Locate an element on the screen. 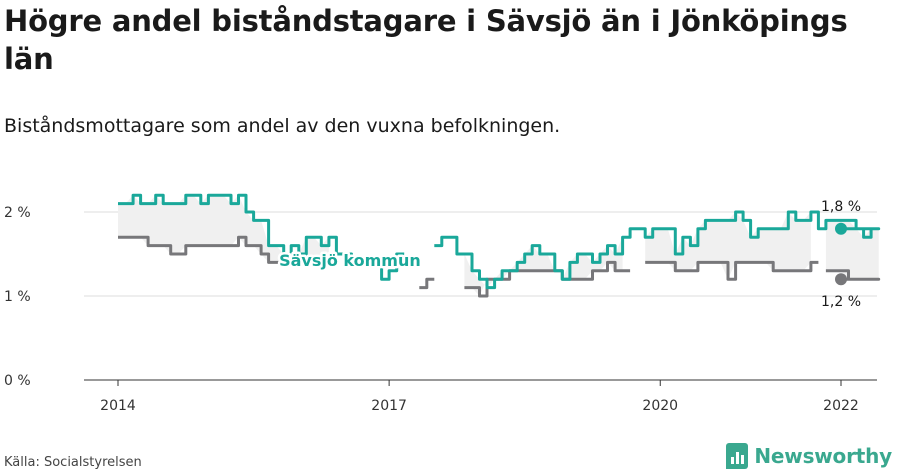 The height and width of the screenshot is (474, 900). x-tick-label: 2014 is located at coordinates (118, 406).